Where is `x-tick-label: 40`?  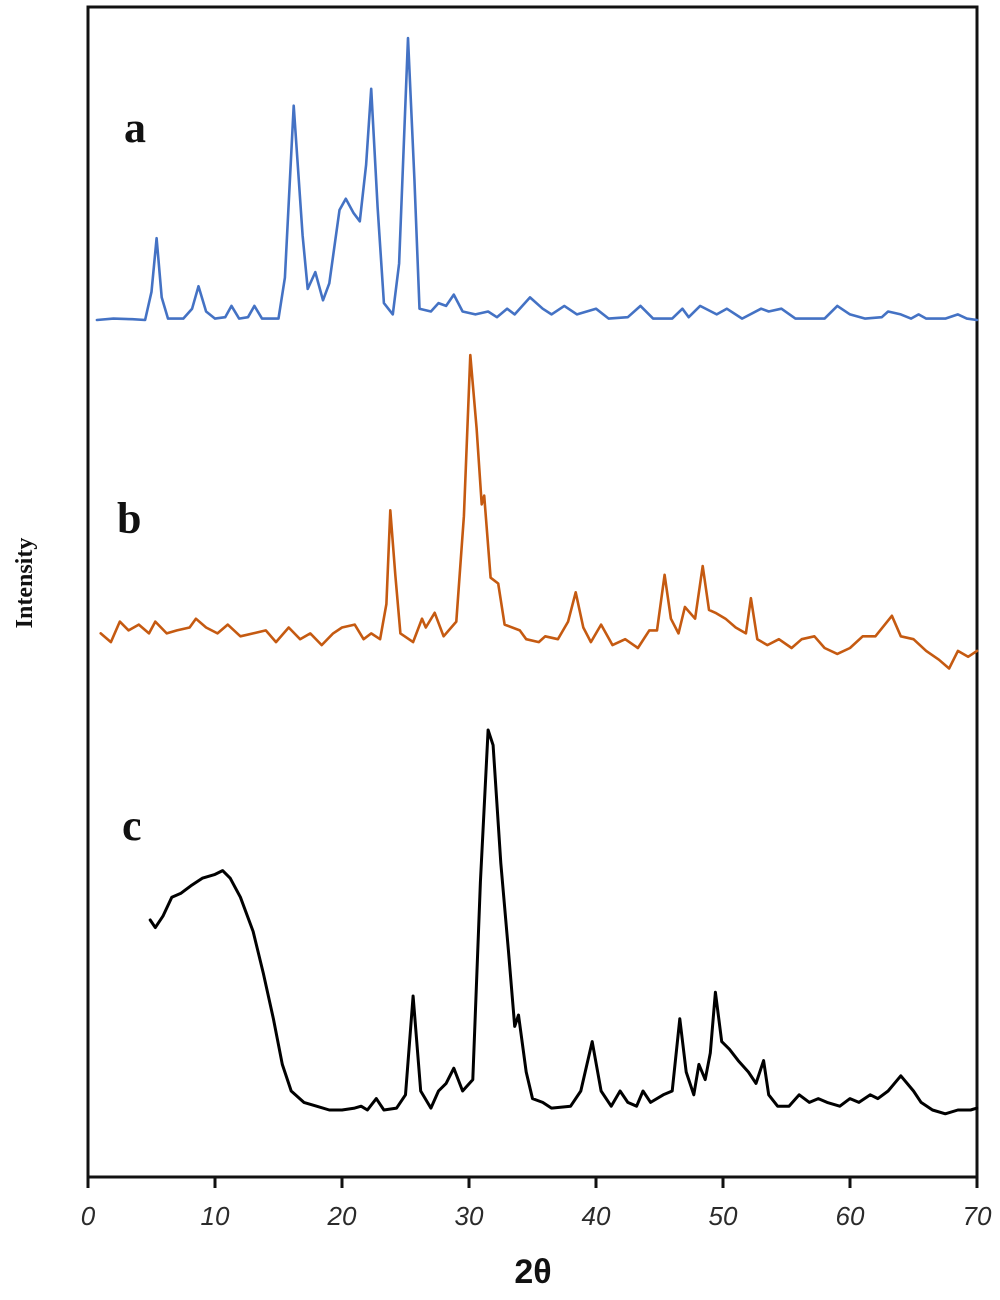 x-tick-label: 40 is located at coordinates (596, 1216).